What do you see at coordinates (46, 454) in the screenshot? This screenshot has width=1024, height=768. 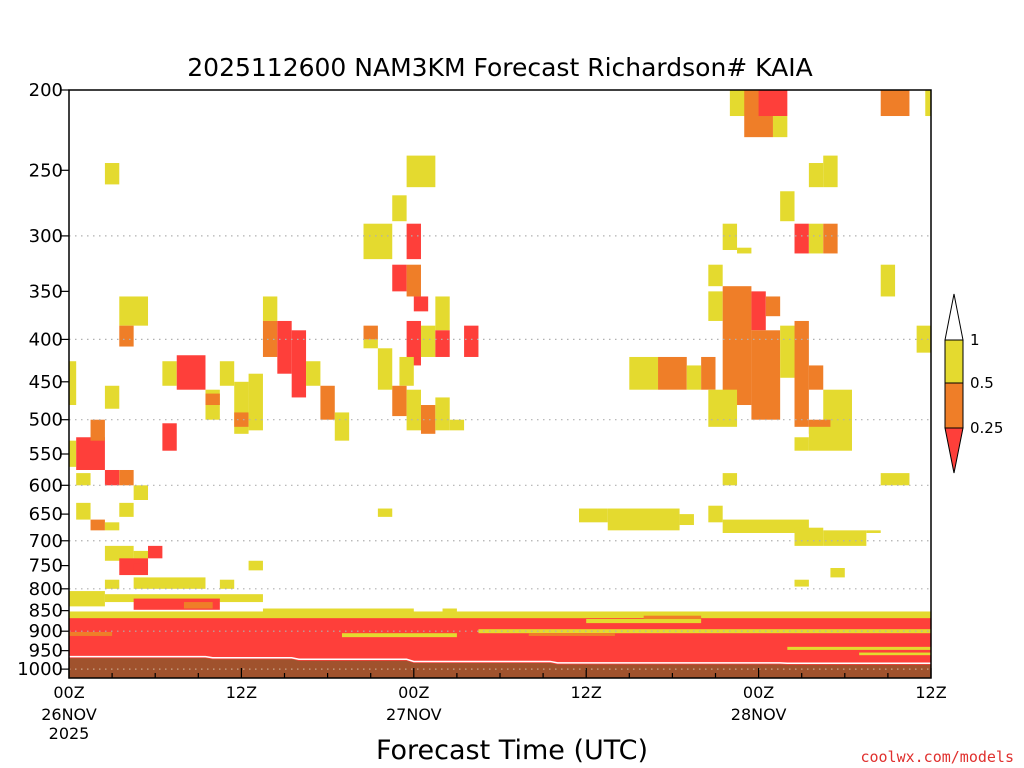 I see `y-tick-label: 550` at bounding box center [46, 454].